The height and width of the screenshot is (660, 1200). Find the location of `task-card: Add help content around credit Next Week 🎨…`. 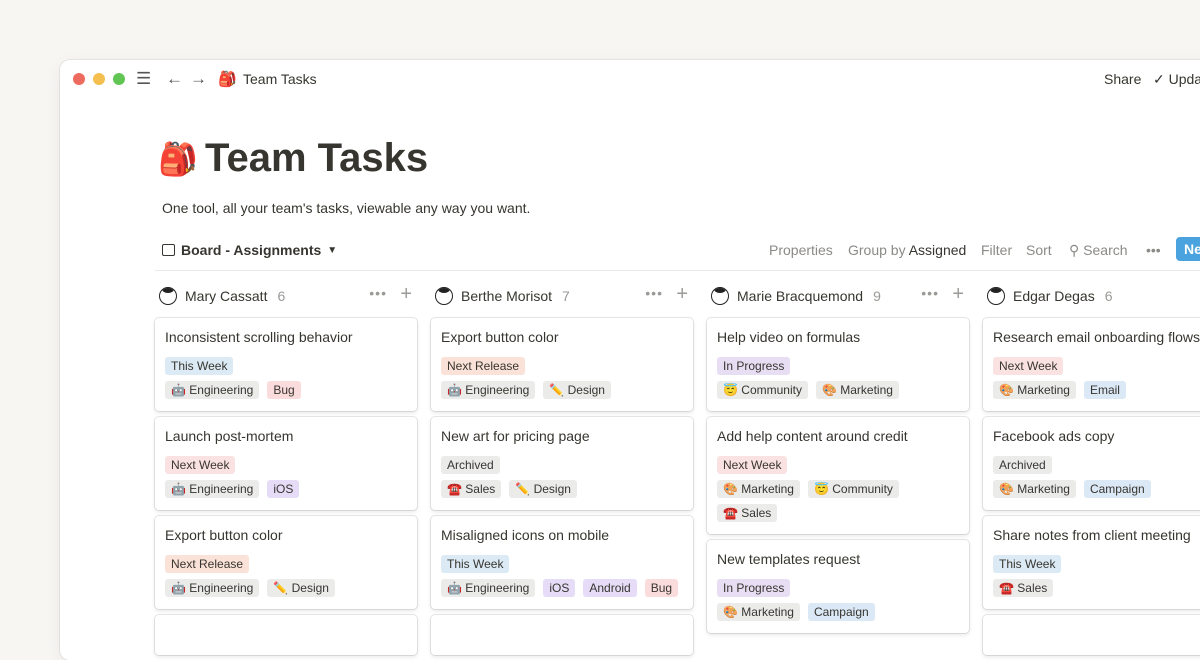

task-card: Add help content around credit Next Week 🎨… is located at coordinates (838, 475).